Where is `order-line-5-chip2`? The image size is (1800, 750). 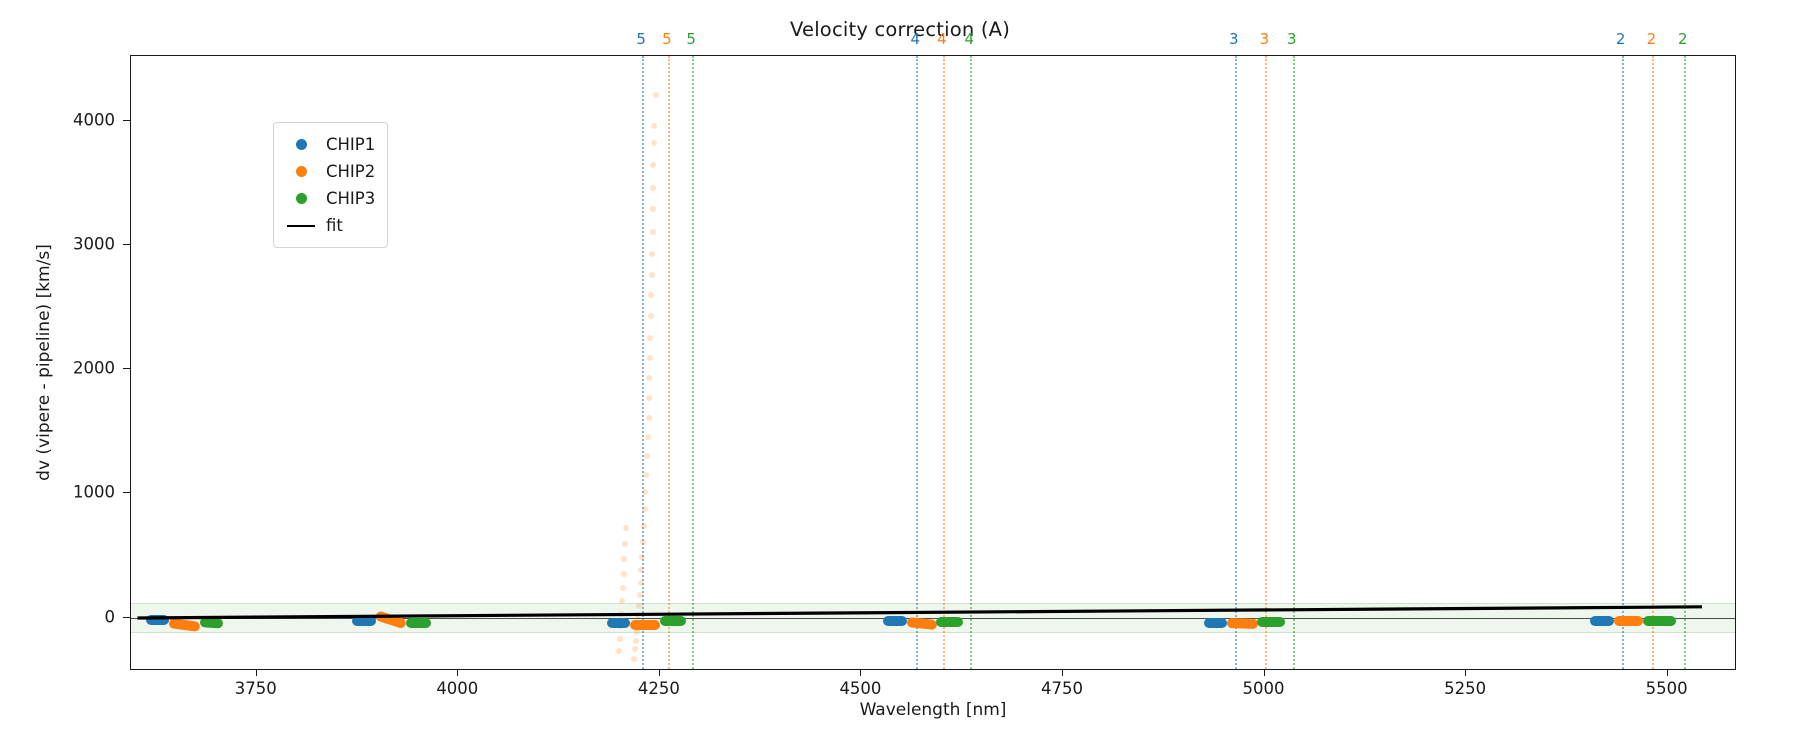 order-line-5-chip2 is located at coordinates (668, 362).